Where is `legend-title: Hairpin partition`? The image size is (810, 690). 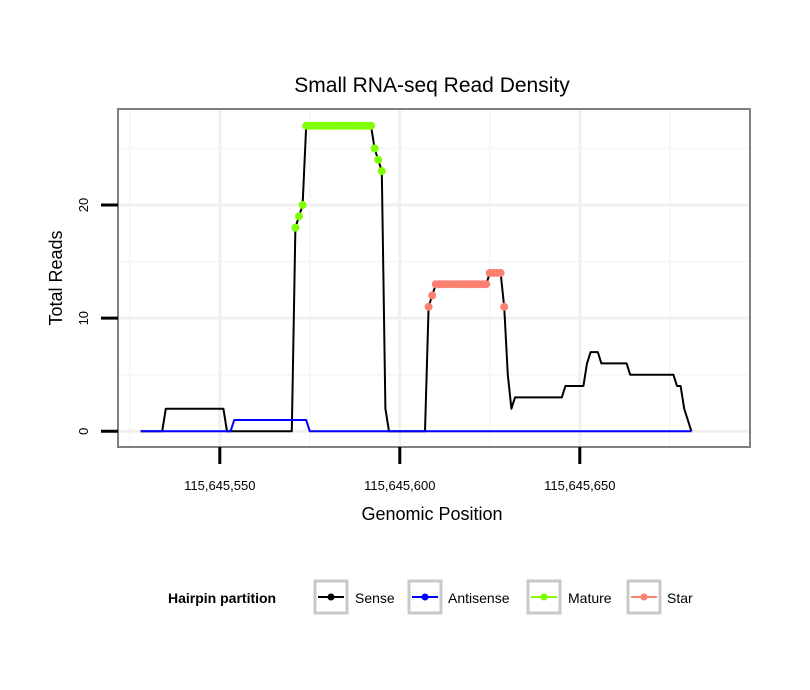 legend-title: Hairpin partition is located at coordinates (222, 598).